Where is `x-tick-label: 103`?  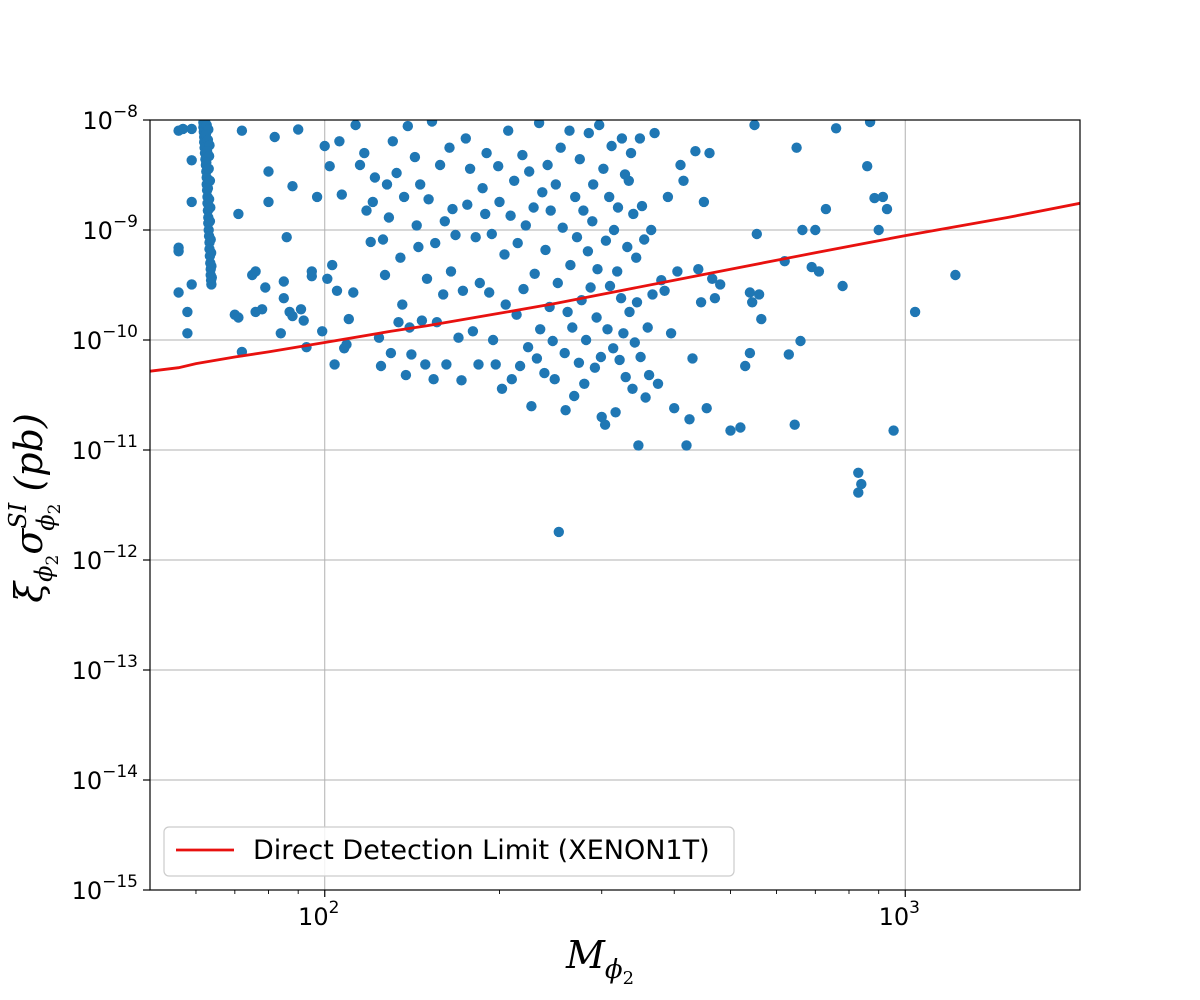
x-tick-label: 103 is located at coordinates (899, 914).